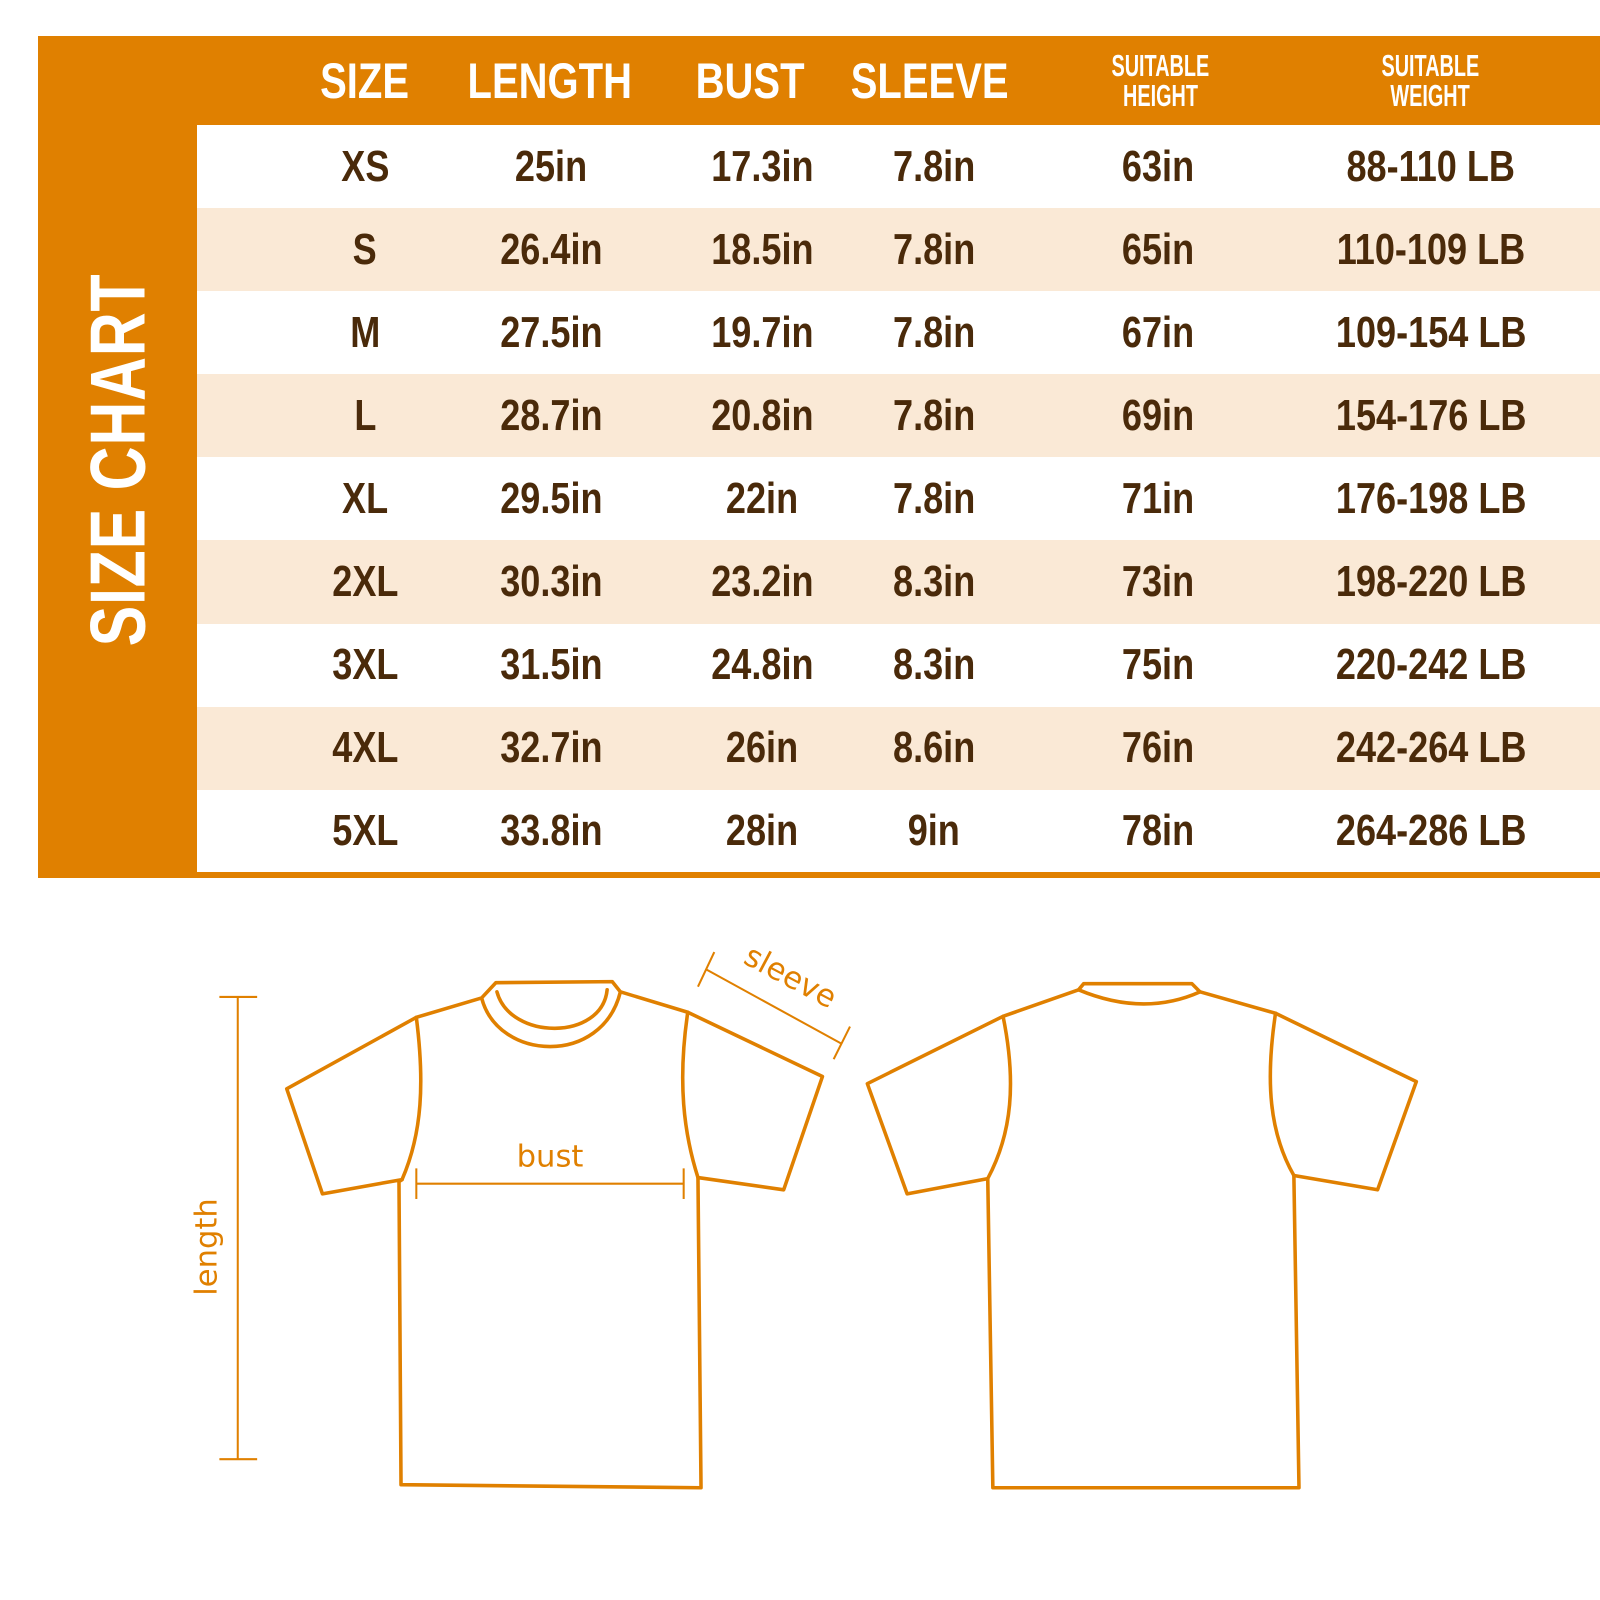  I want to click on cell-length: 27.5in, so click(551, 332).